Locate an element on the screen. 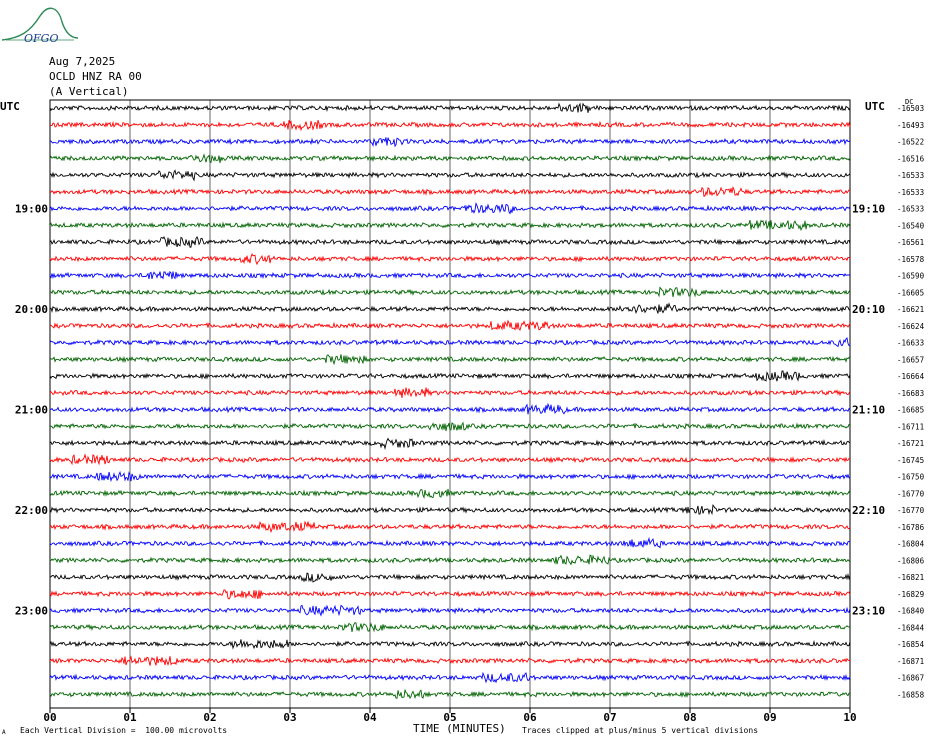  right-time-label: 21:10 is located at coordinates (868, 410).